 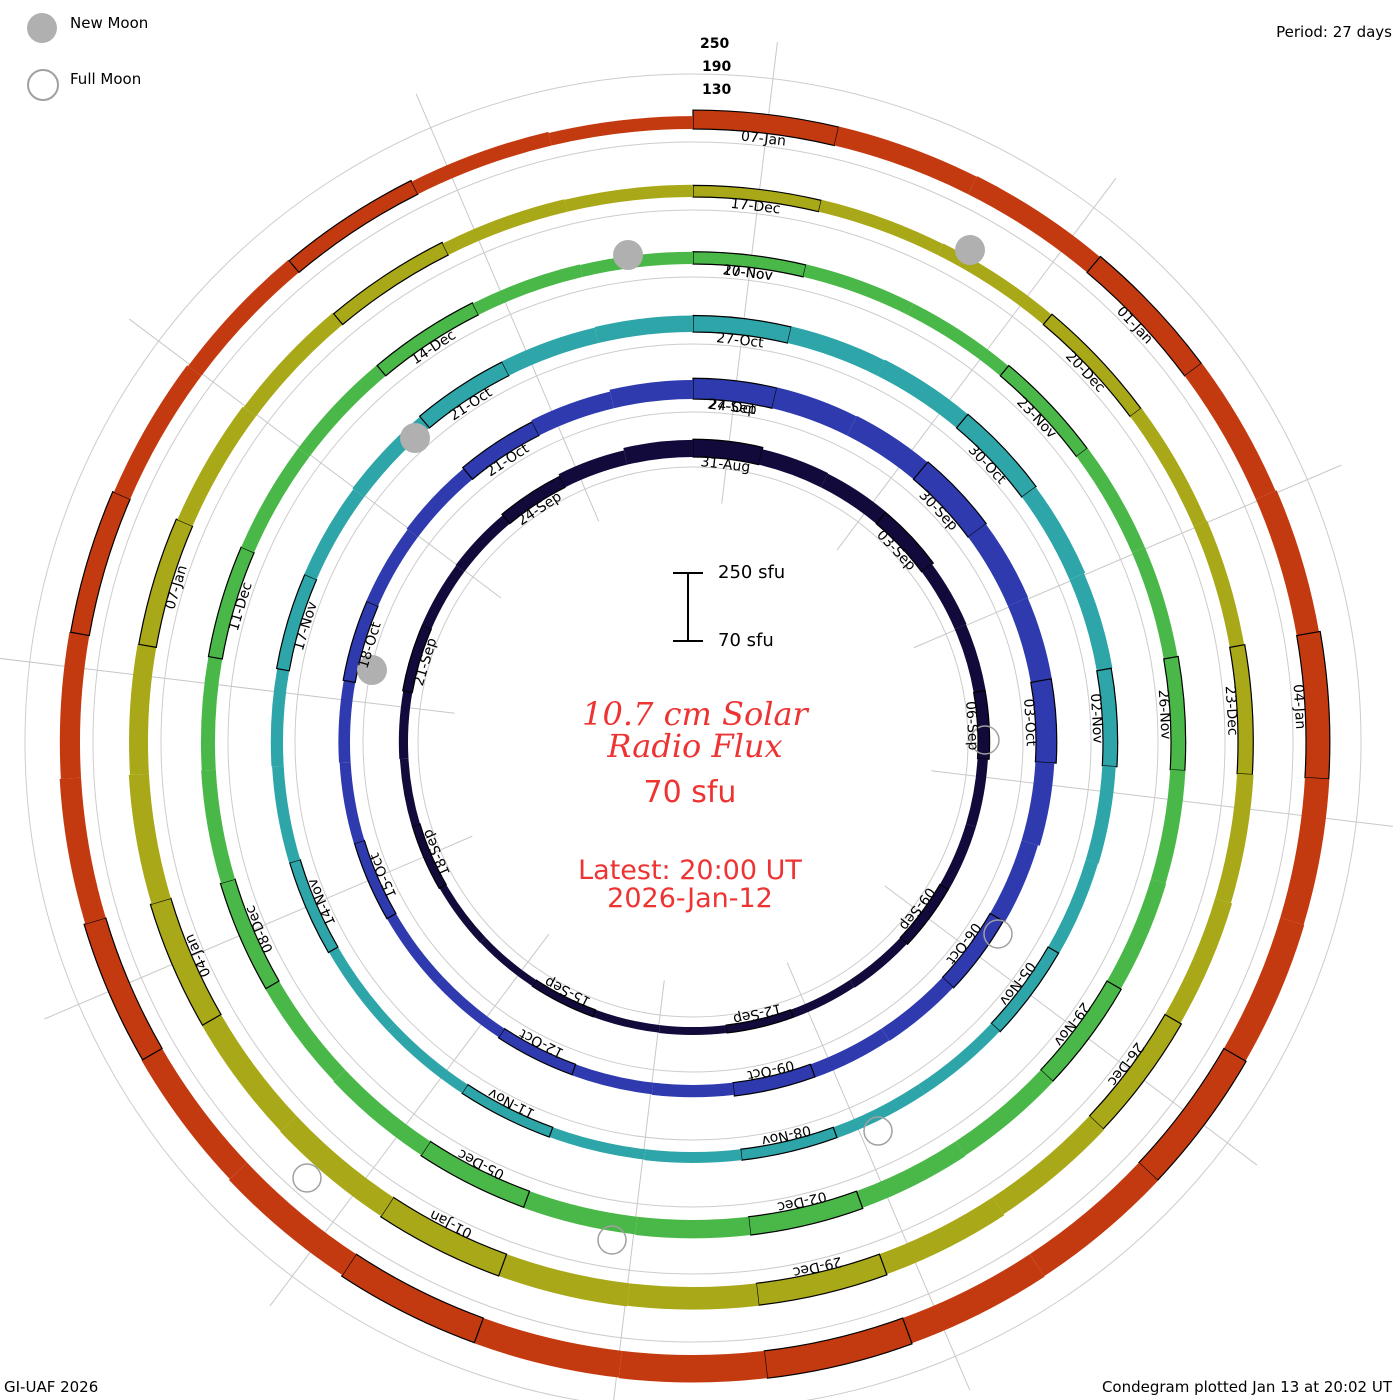 I want to click on date-label: 31-Aug, so click(x=725, y=465).